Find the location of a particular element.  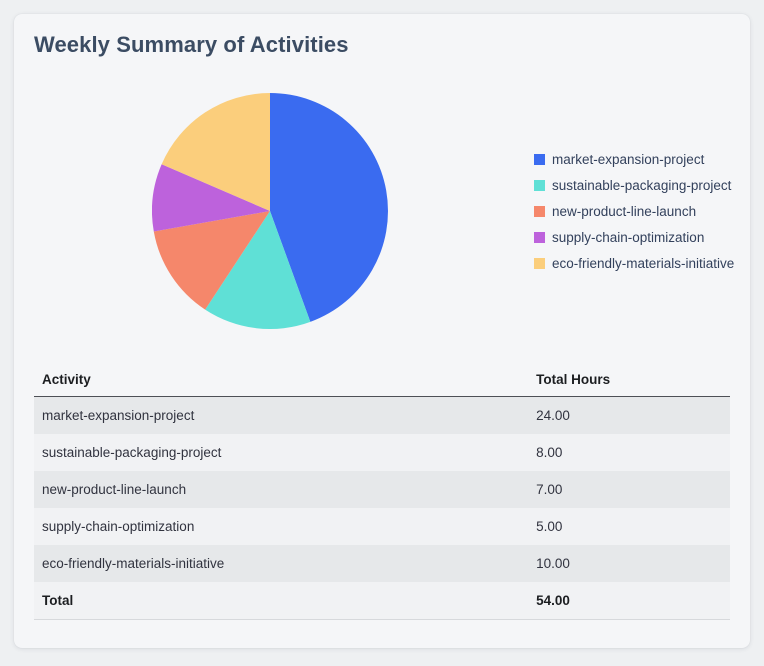

table-total-row: Total 54.00 is located at coordinates (382, 601).